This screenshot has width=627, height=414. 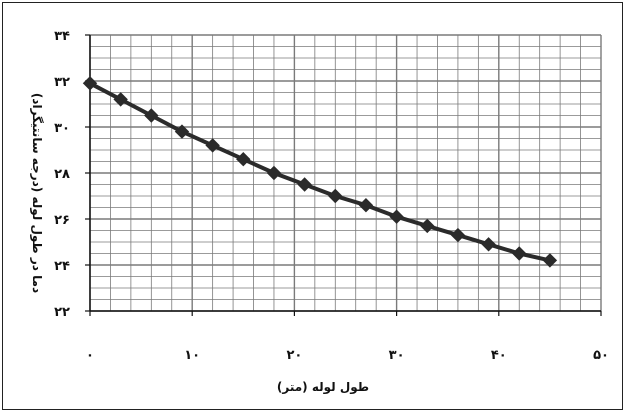 I want to click on y-tick-label: ۳۰, so click(x=62, y=128).